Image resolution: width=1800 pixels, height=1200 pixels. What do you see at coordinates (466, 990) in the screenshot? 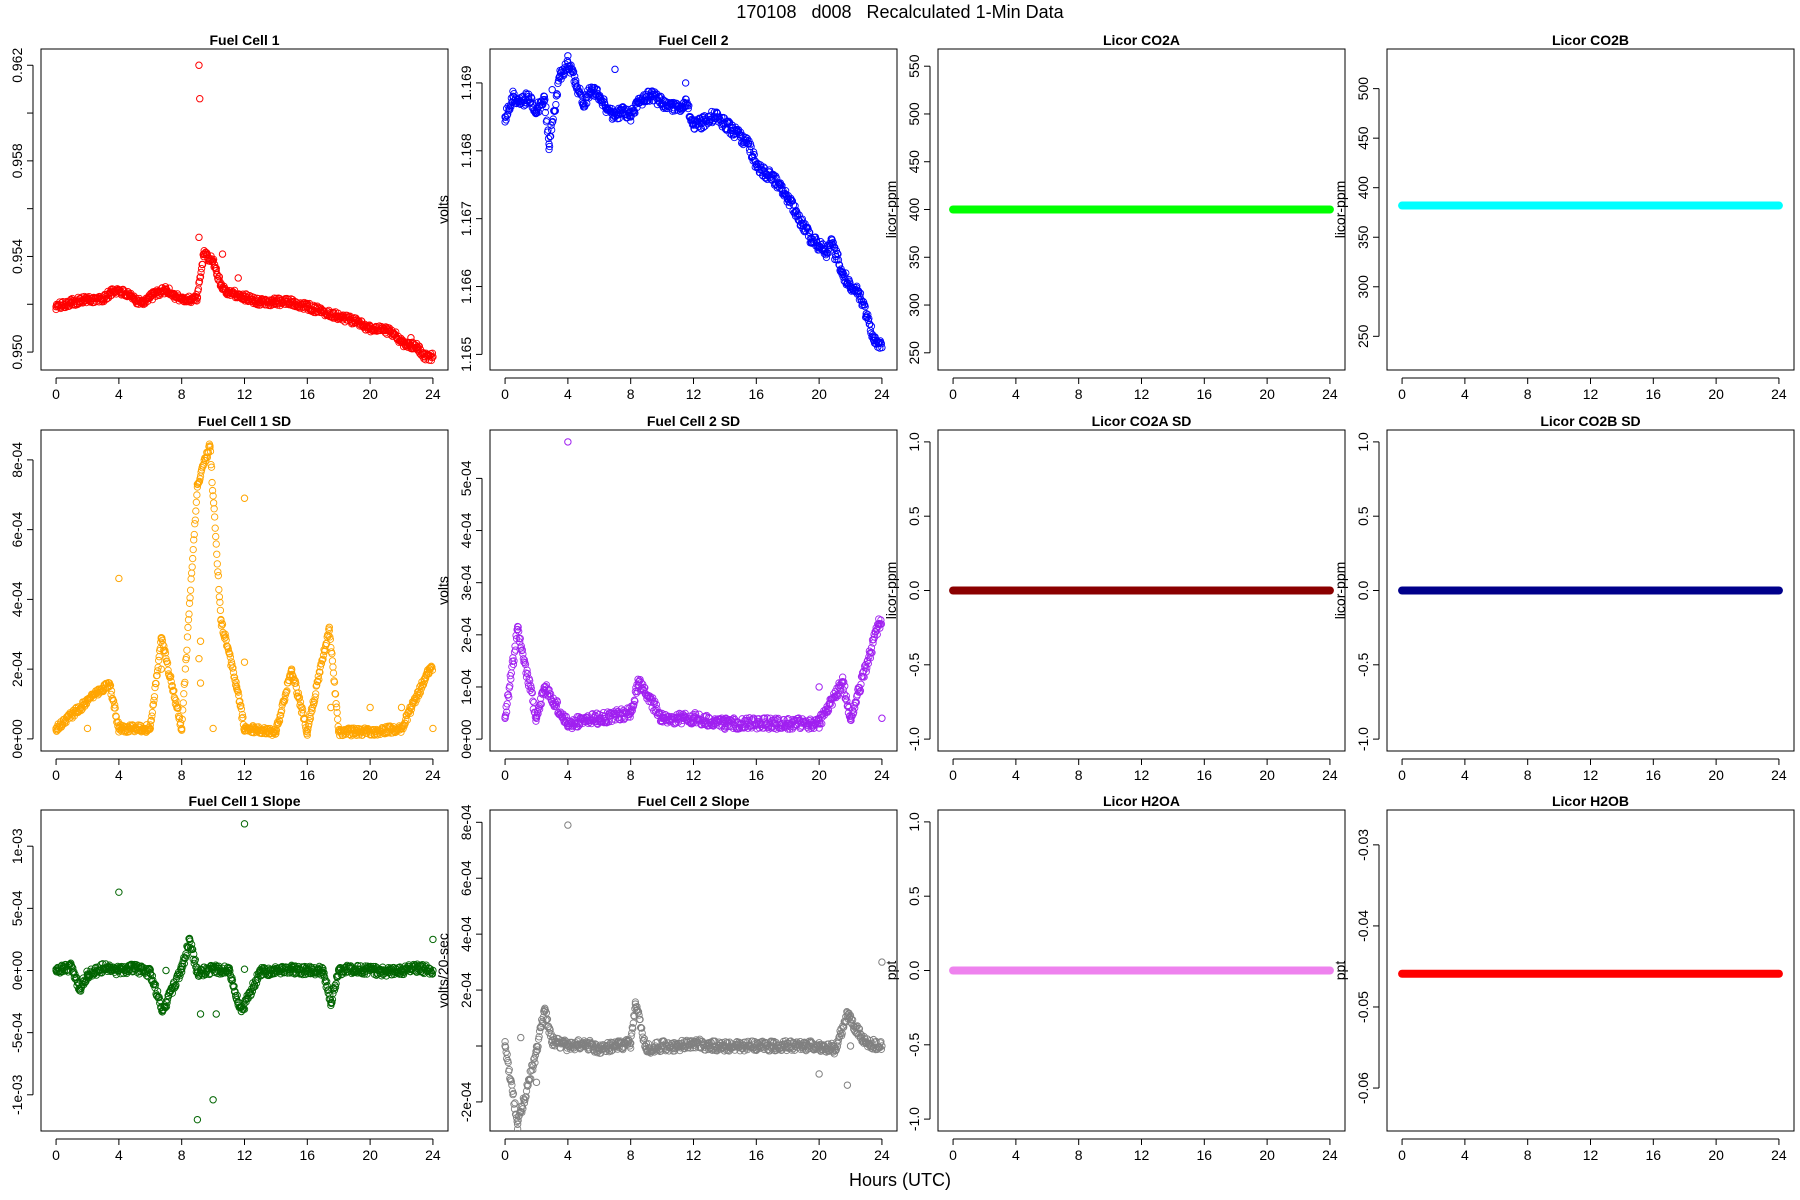
I see `y-tick-label: 2e-04` at bounding box center [466, 990].